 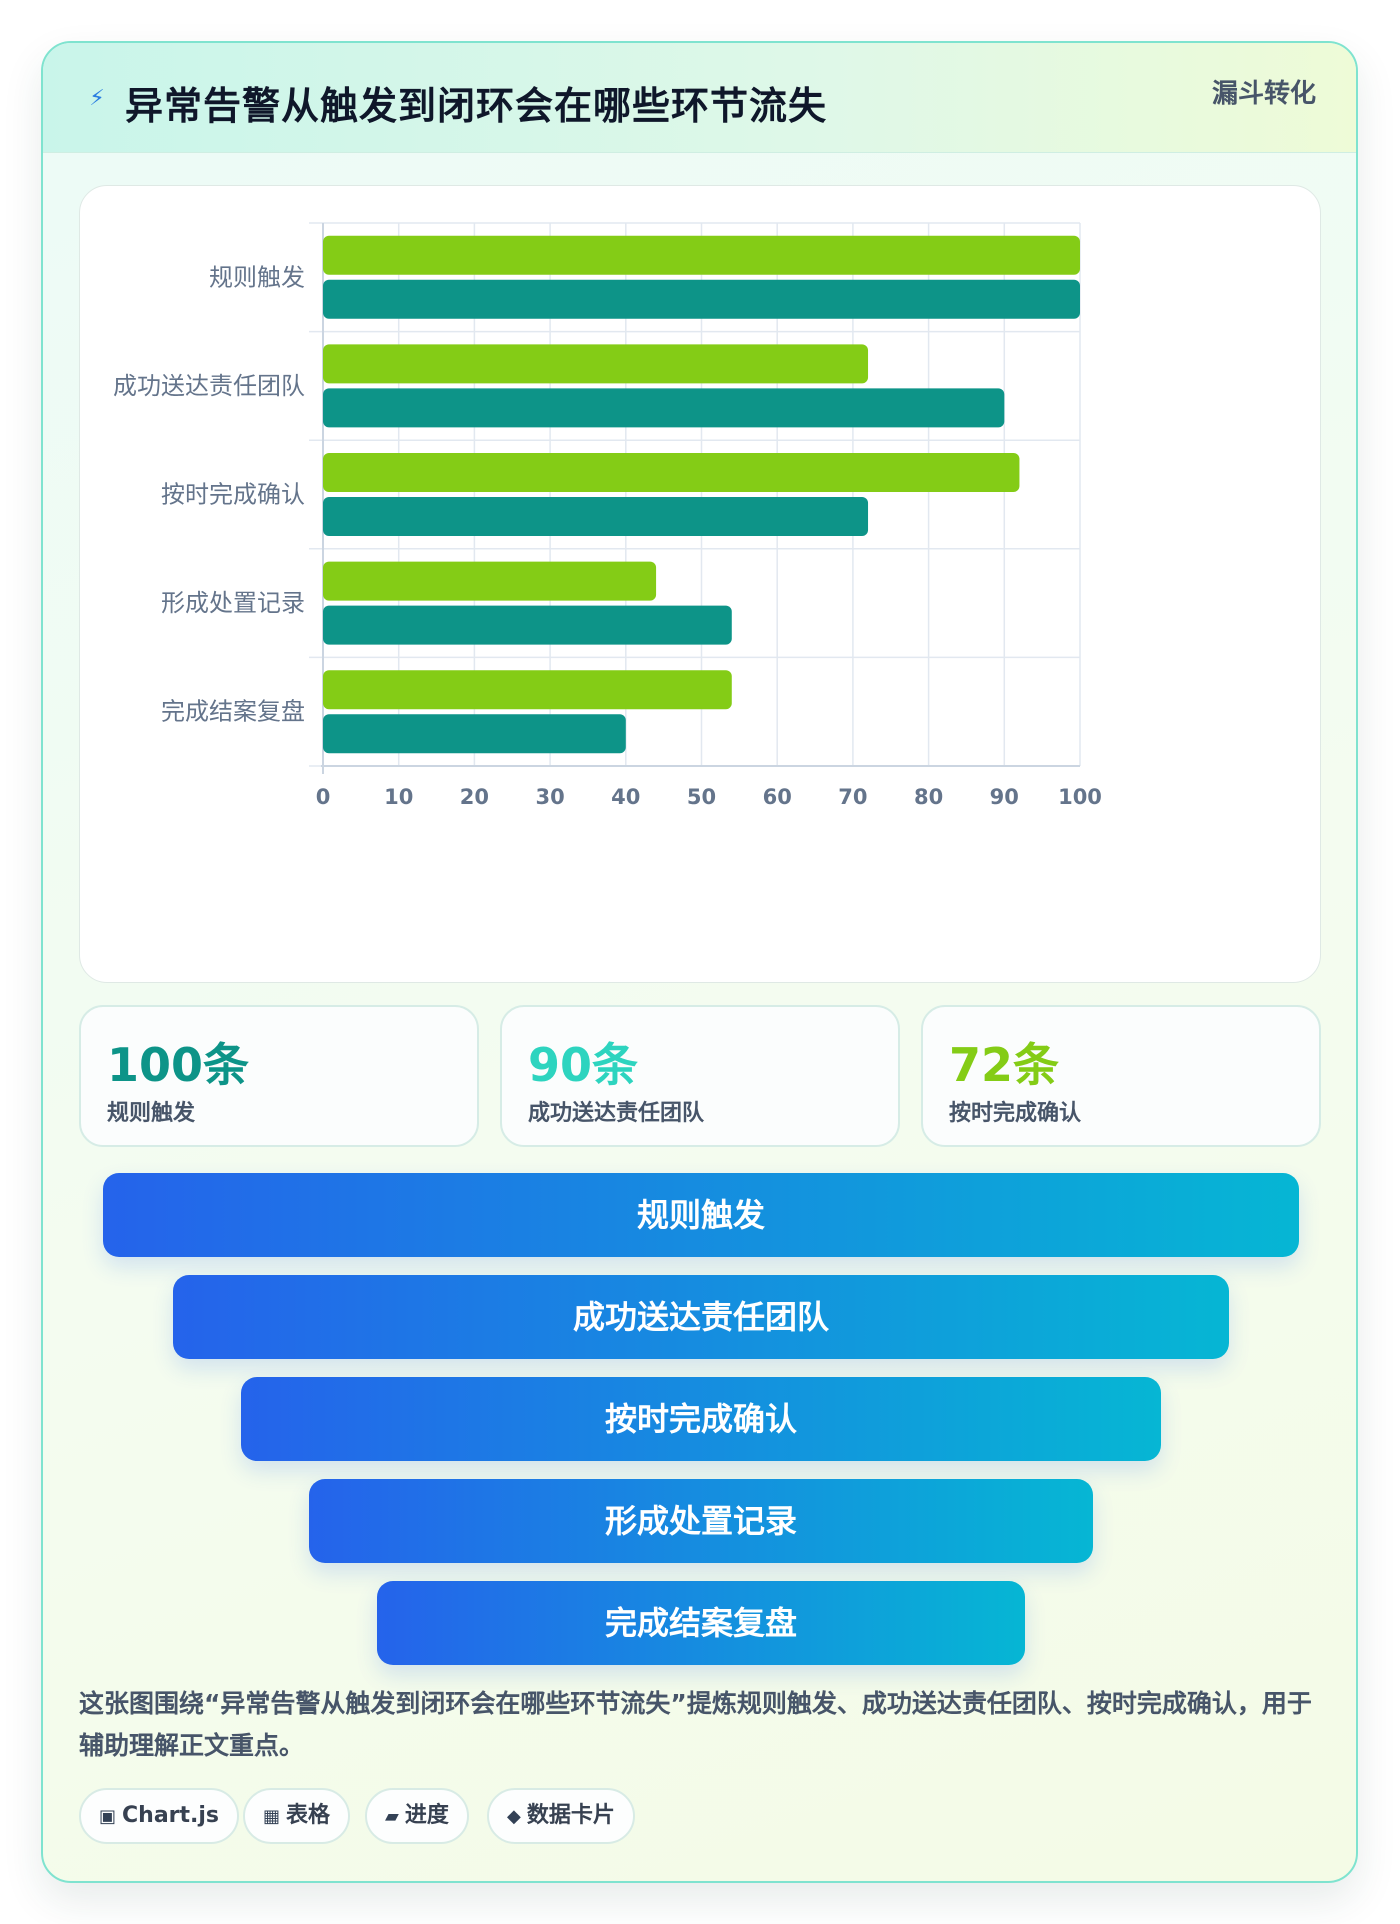 What do you see at coordinates (392, 1816) in the screenshot?
I see `progress-icon: ▰` at bounding box center [392, 1816].